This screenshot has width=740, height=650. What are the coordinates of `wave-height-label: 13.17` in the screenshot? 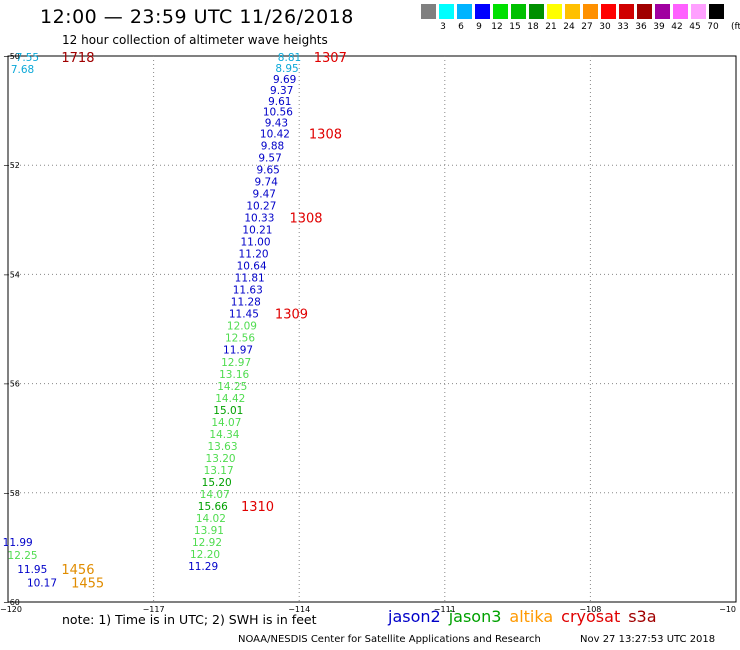 It's located at (219, 471).